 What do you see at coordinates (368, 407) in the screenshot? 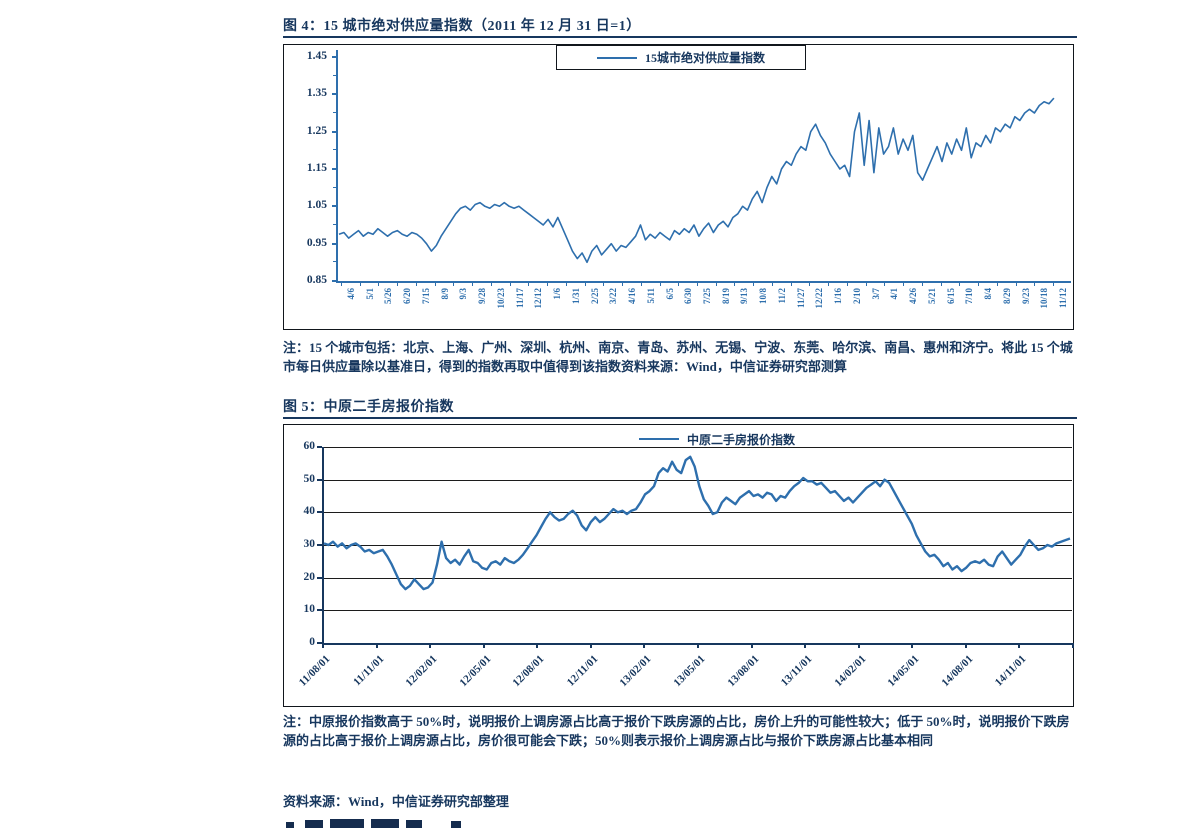
I see `figure5-title: 图 5：中原二手房报价指数` at bounding box center [368, 407].